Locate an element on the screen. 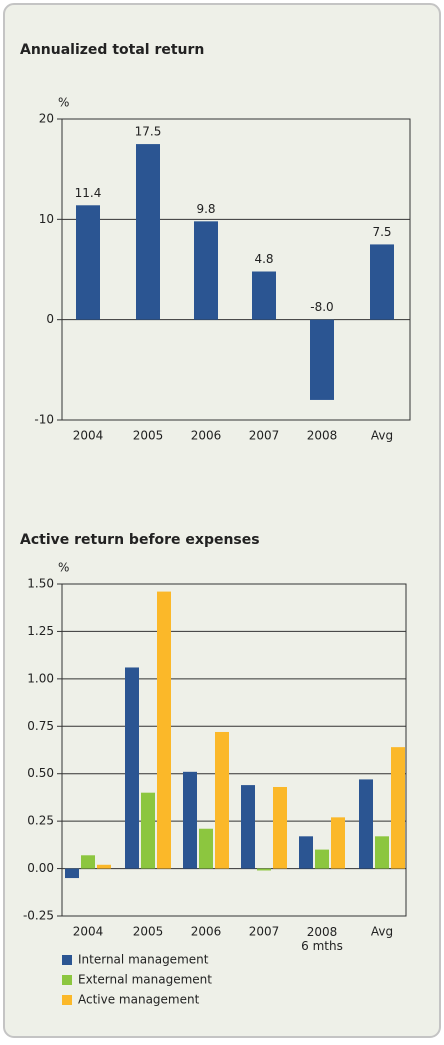 This screenshot has width=444, height=1045. data-label: -8.0 is located at coordinates (321, 307).